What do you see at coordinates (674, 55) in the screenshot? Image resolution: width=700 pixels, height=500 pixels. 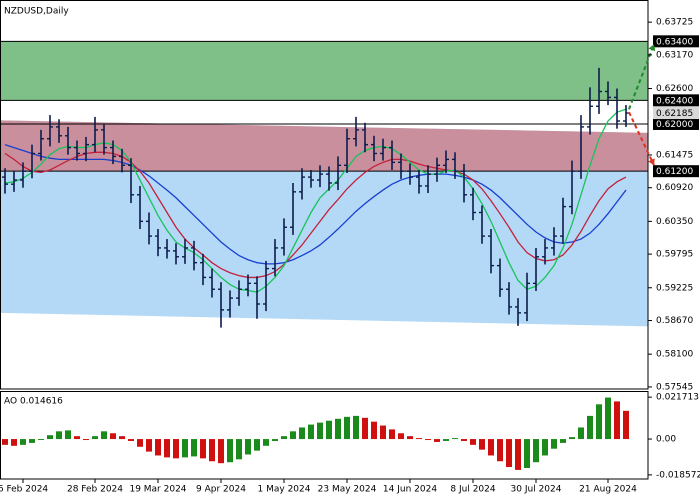 I see `y-tick-label: 0.63170` at bounding box center [674, 55].